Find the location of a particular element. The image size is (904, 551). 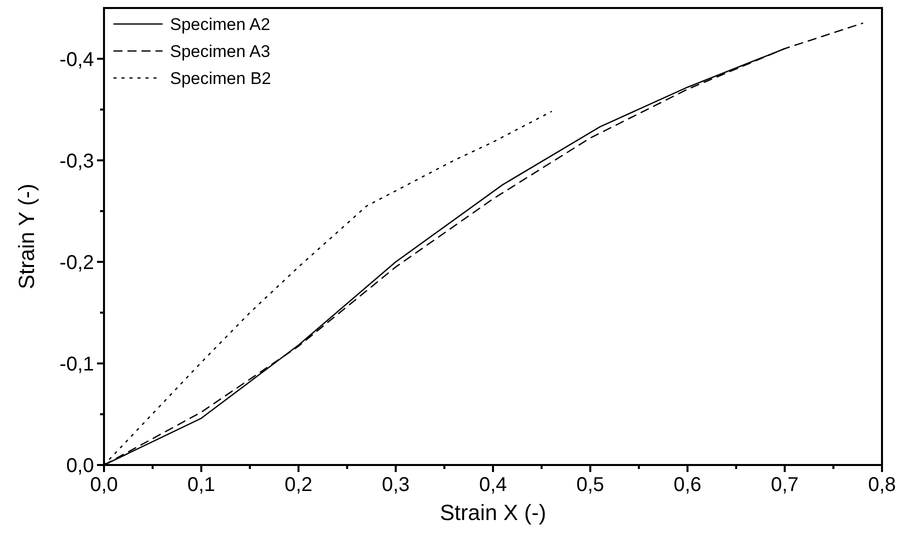

x-tick-label: 0,3 is located at coordinates (396, 485).